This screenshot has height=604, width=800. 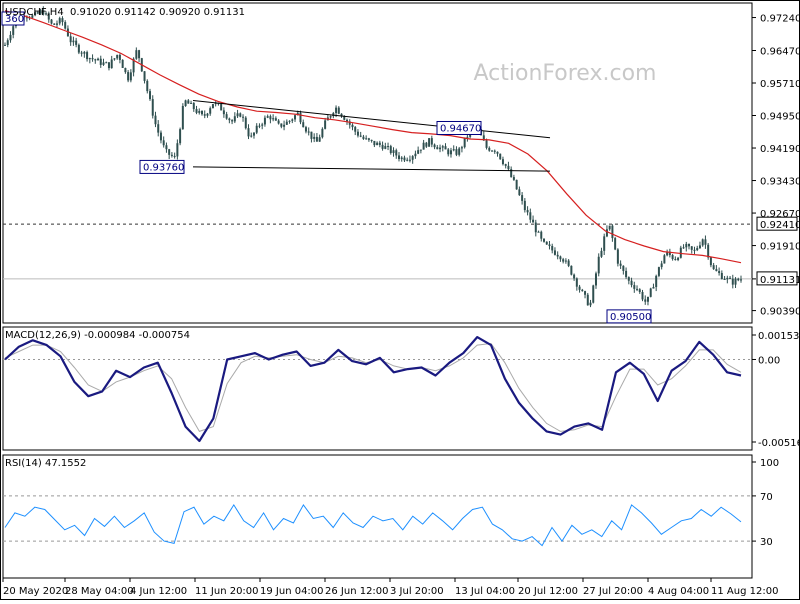 What do you see at coordinates (678, 591) in the screenshot?
I see `xtick-label-10: 4 Aug 04:00` at bounding box center [678, 591].